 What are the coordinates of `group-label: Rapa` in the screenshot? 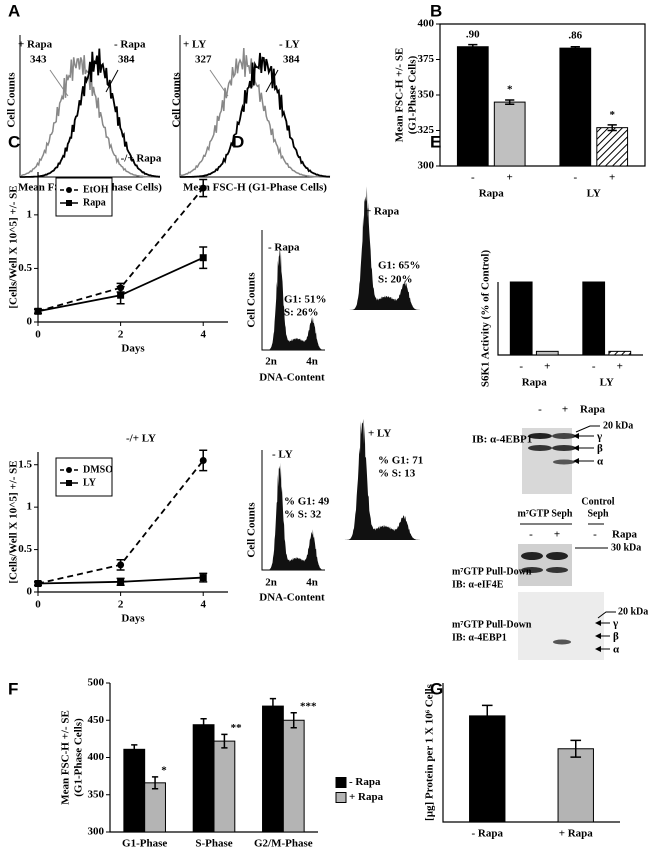 It's located at (535, 383).